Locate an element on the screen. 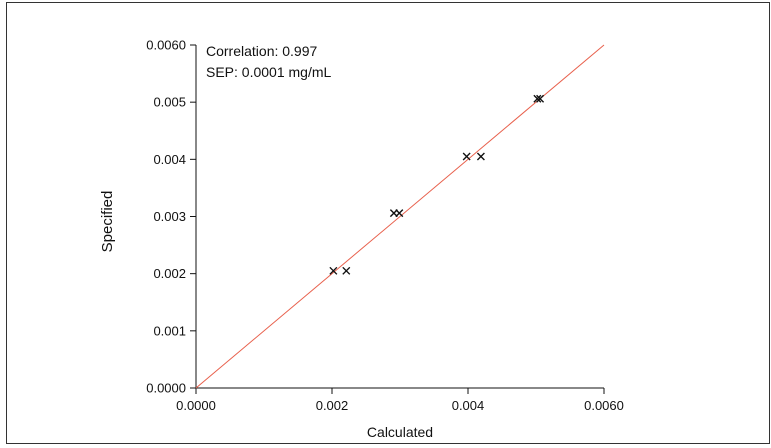  x-axis-title: Calculated is located at coordinates (400, 432).